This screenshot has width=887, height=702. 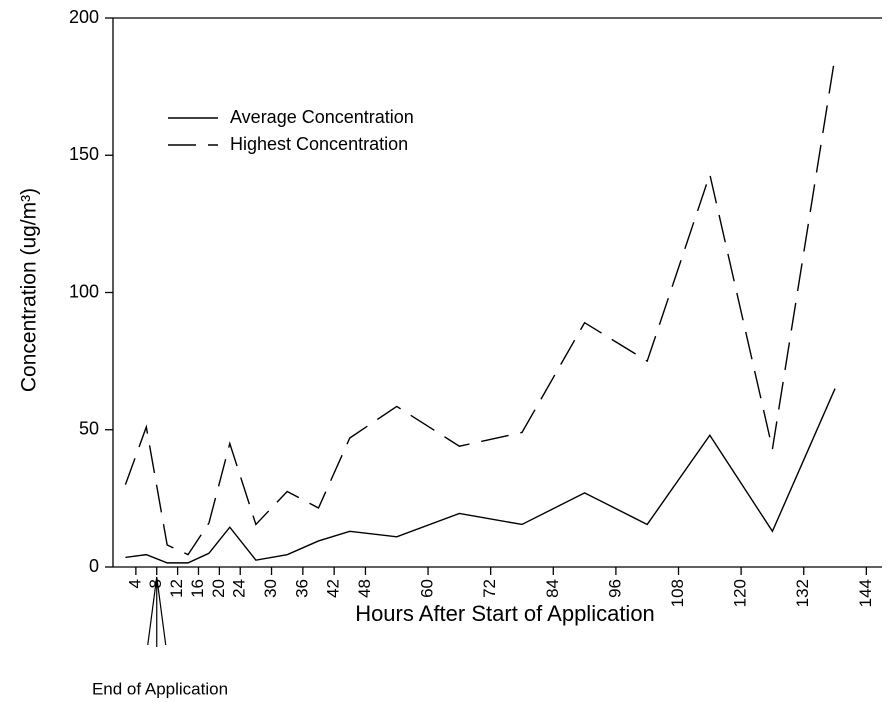 What do you see at coordinates (865, 593) in the screenshot?
I see `x-tick-label: 144` at bounding box center [865, 593].